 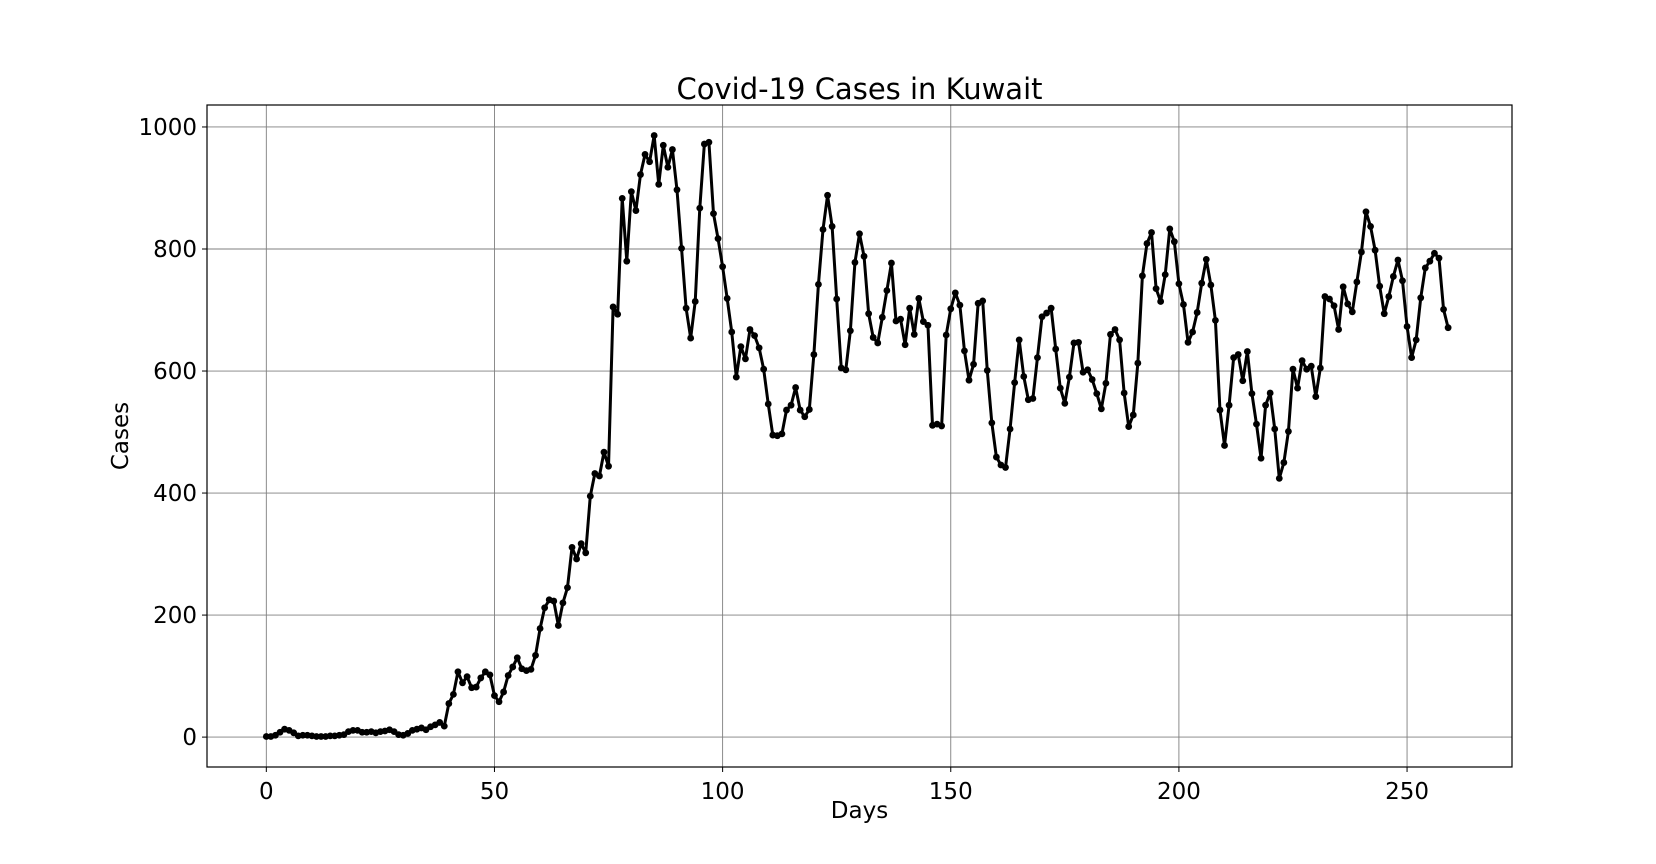 I want to click on y-tick-label: 600, so click(x=175, y=372).